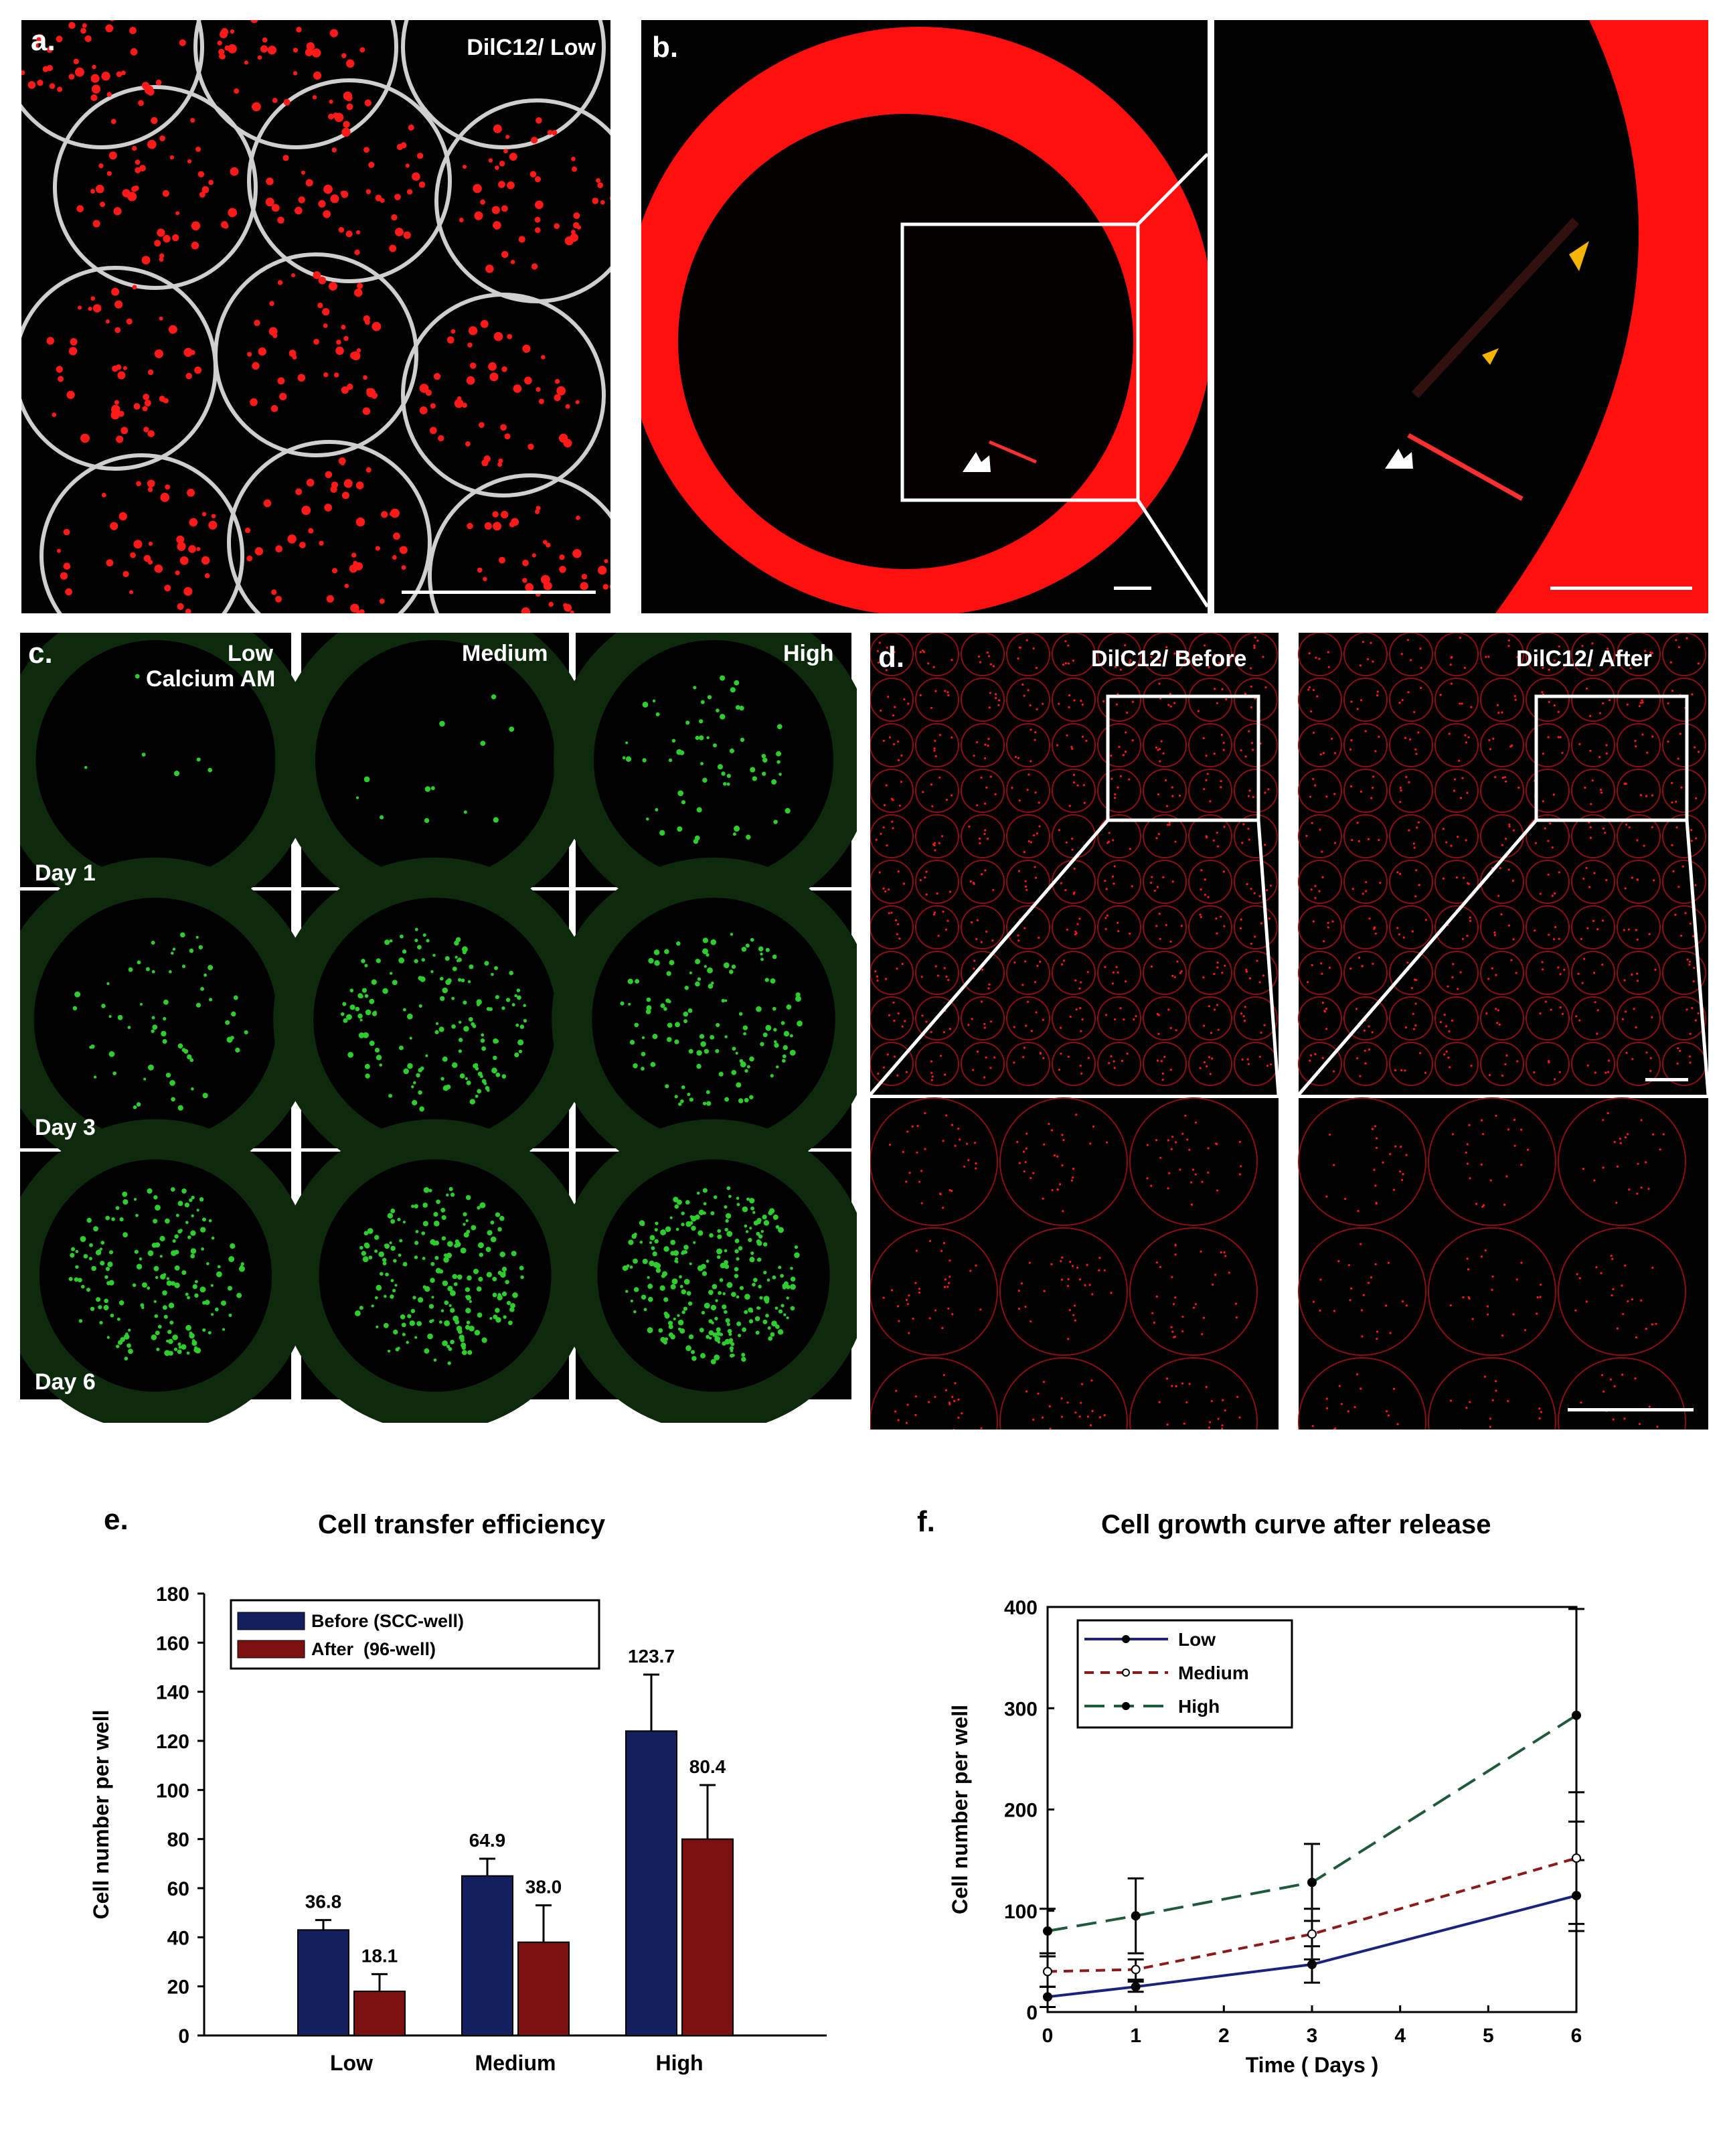 This screenshot has height=2156, width=1725. Describe the element at coordinates (462, 1524) in the screenshot. I see `chart-e-title: Cell transfer efficiency` at that location.